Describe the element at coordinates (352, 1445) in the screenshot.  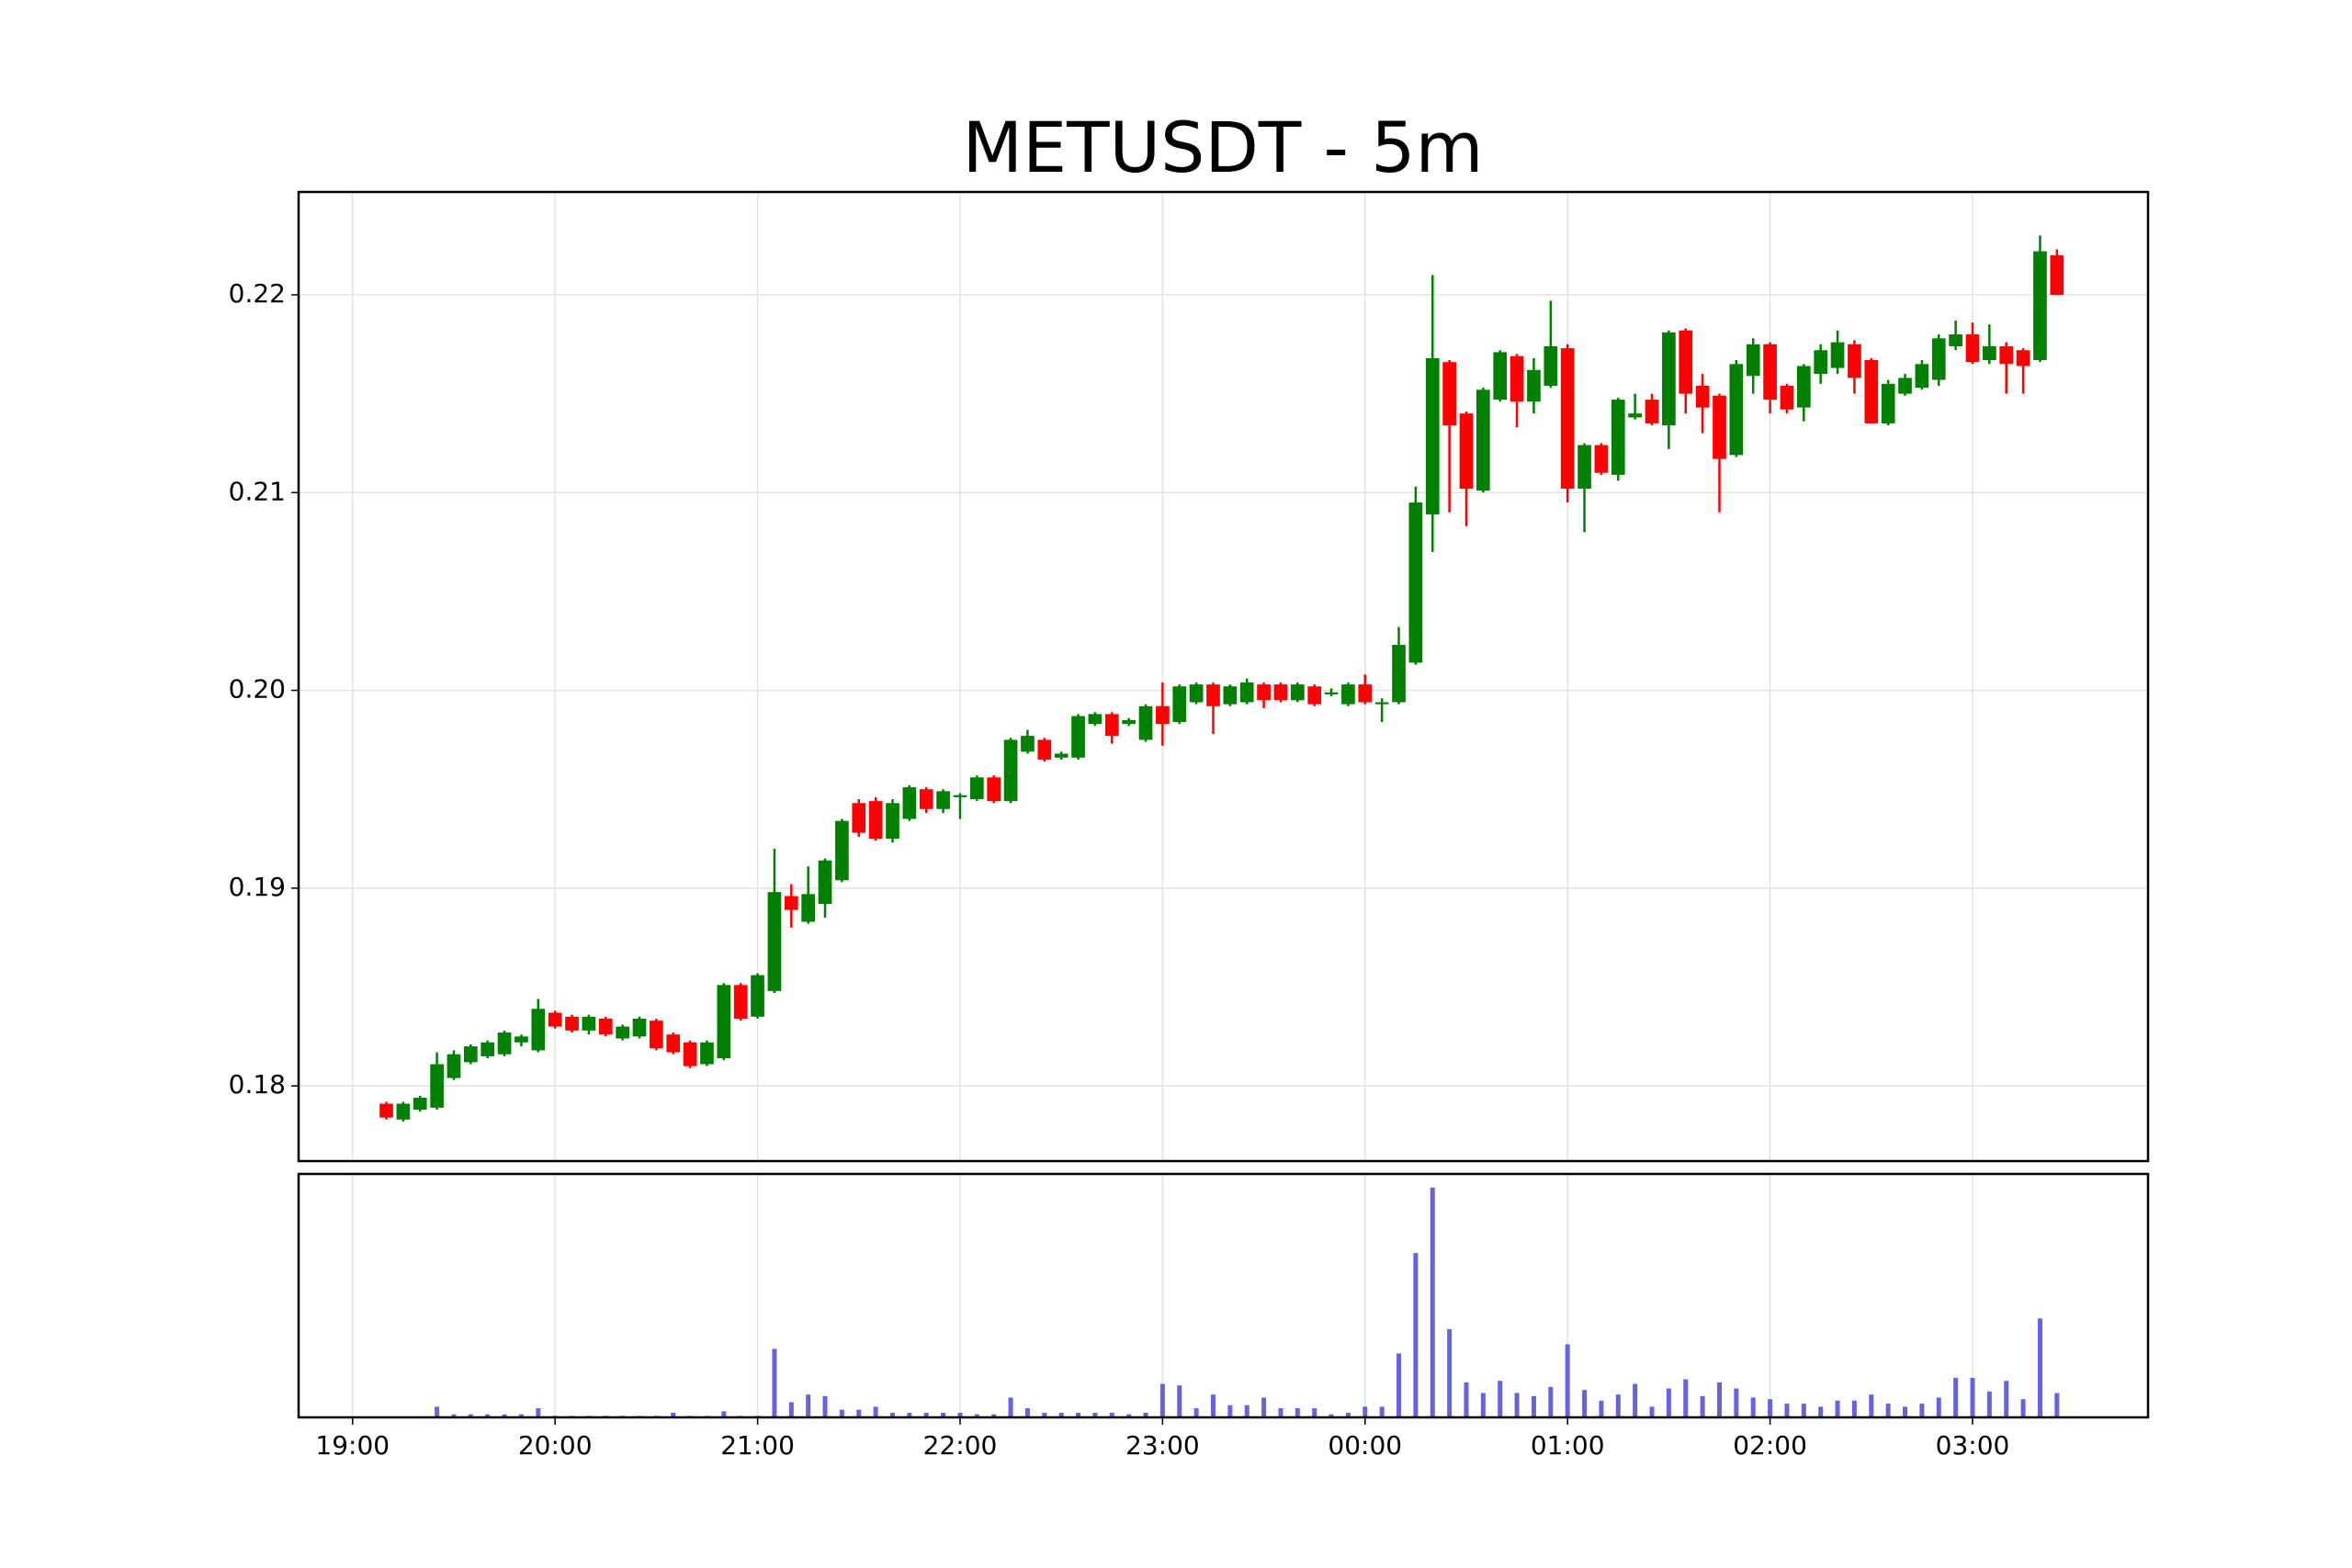
I see `x-tick-label: 19:00` at that location.